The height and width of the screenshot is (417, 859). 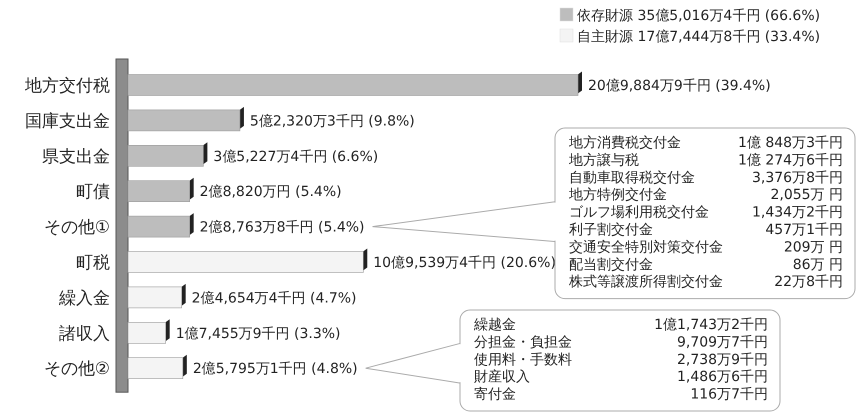 I want to click on data-label: 3億5,227万4千円 (6.6%), so click(x=295, y=156).